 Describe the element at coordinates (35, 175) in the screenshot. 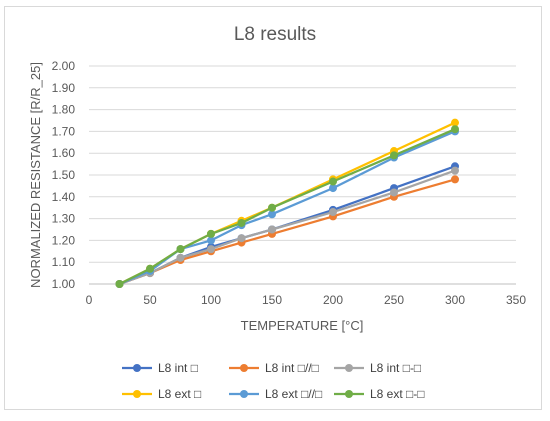

I see `y-axis-label: NORMALIZED RESISTANCE [R/R_25]` at that location.